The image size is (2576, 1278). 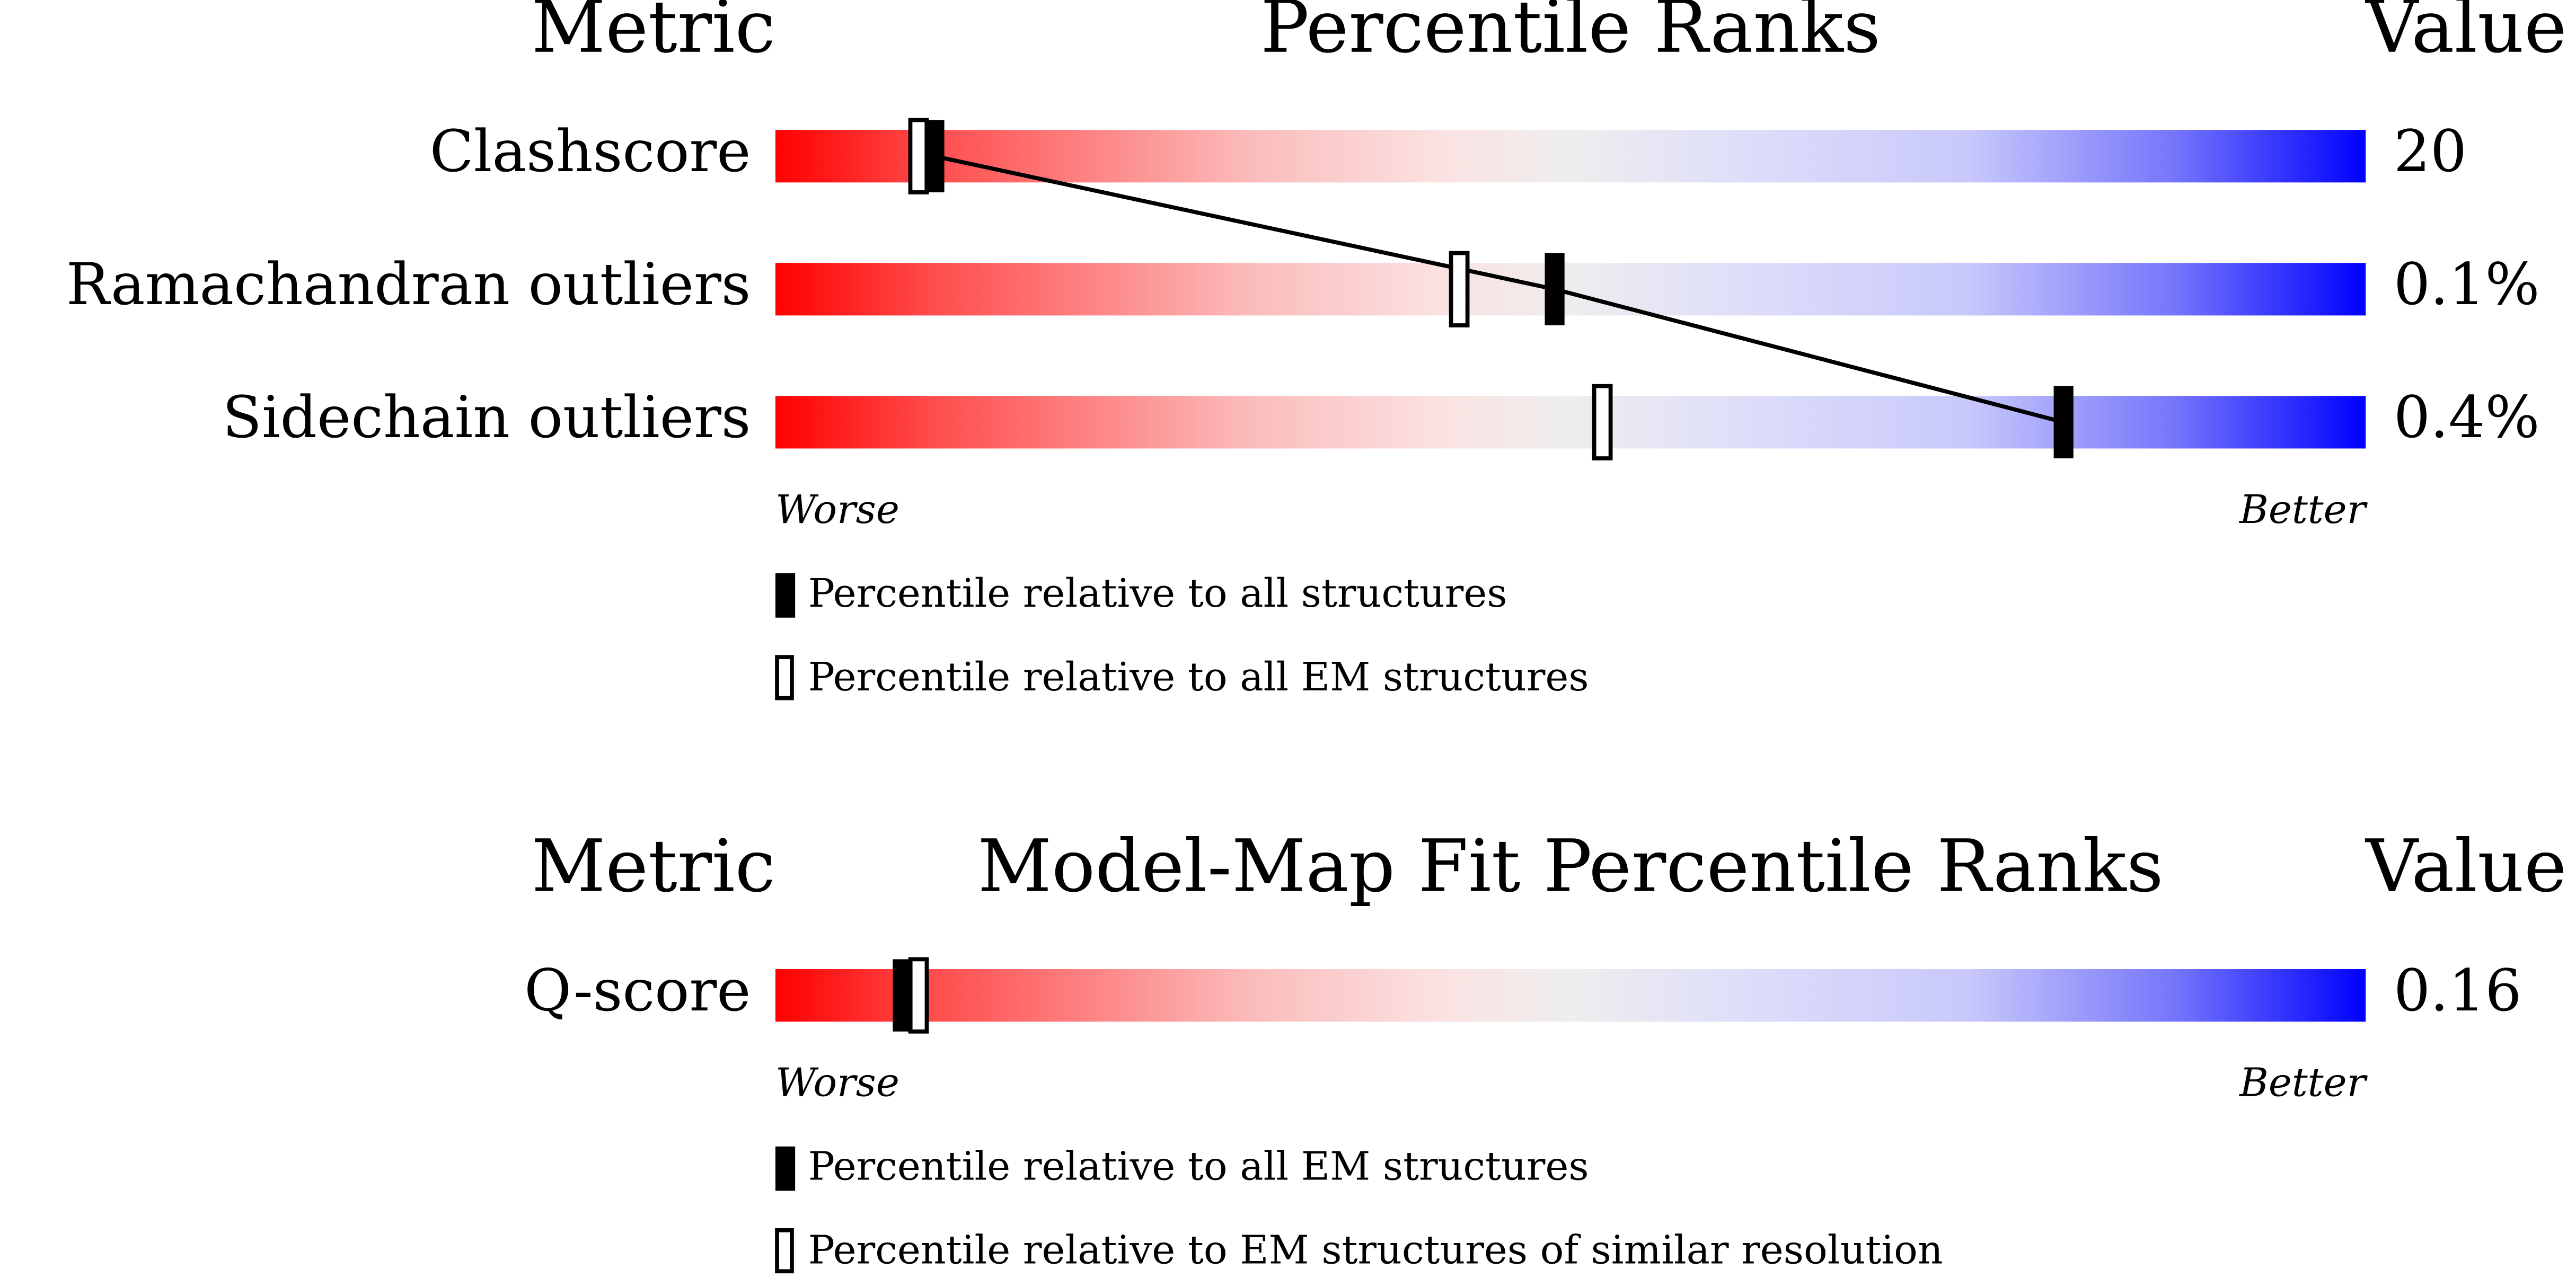 What do you see at coordinates (2467, 284) in the screenshot?
I see `metric-value: 0.1%` at bounding box center [2467, 284].